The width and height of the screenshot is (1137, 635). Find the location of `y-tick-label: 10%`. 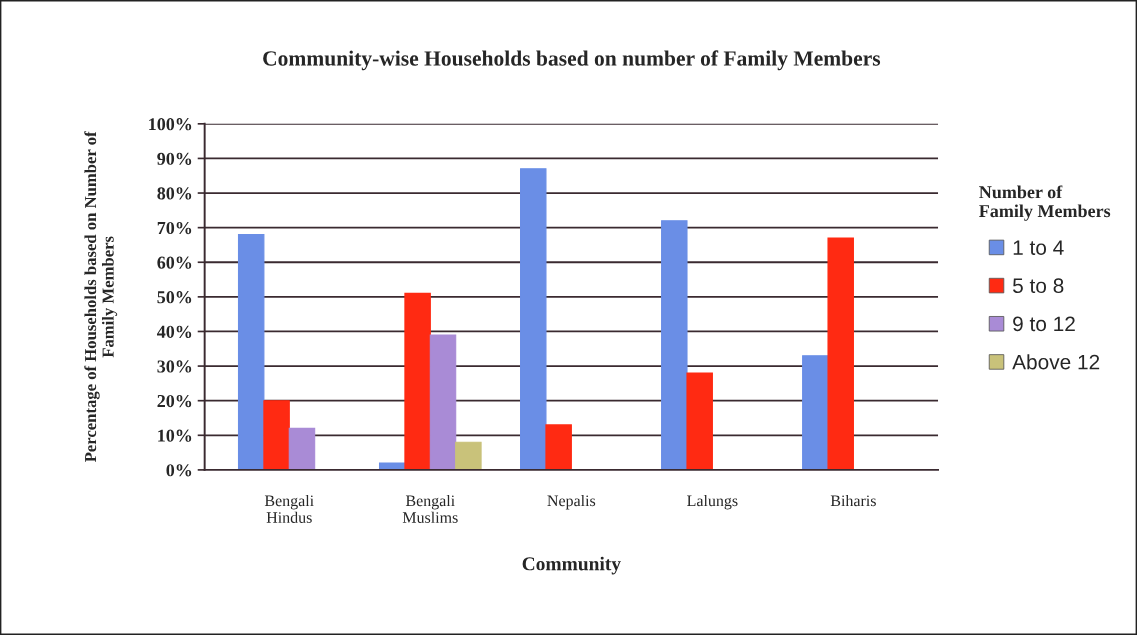

y-tick-label: 10% is located at coordinates (175, 435).